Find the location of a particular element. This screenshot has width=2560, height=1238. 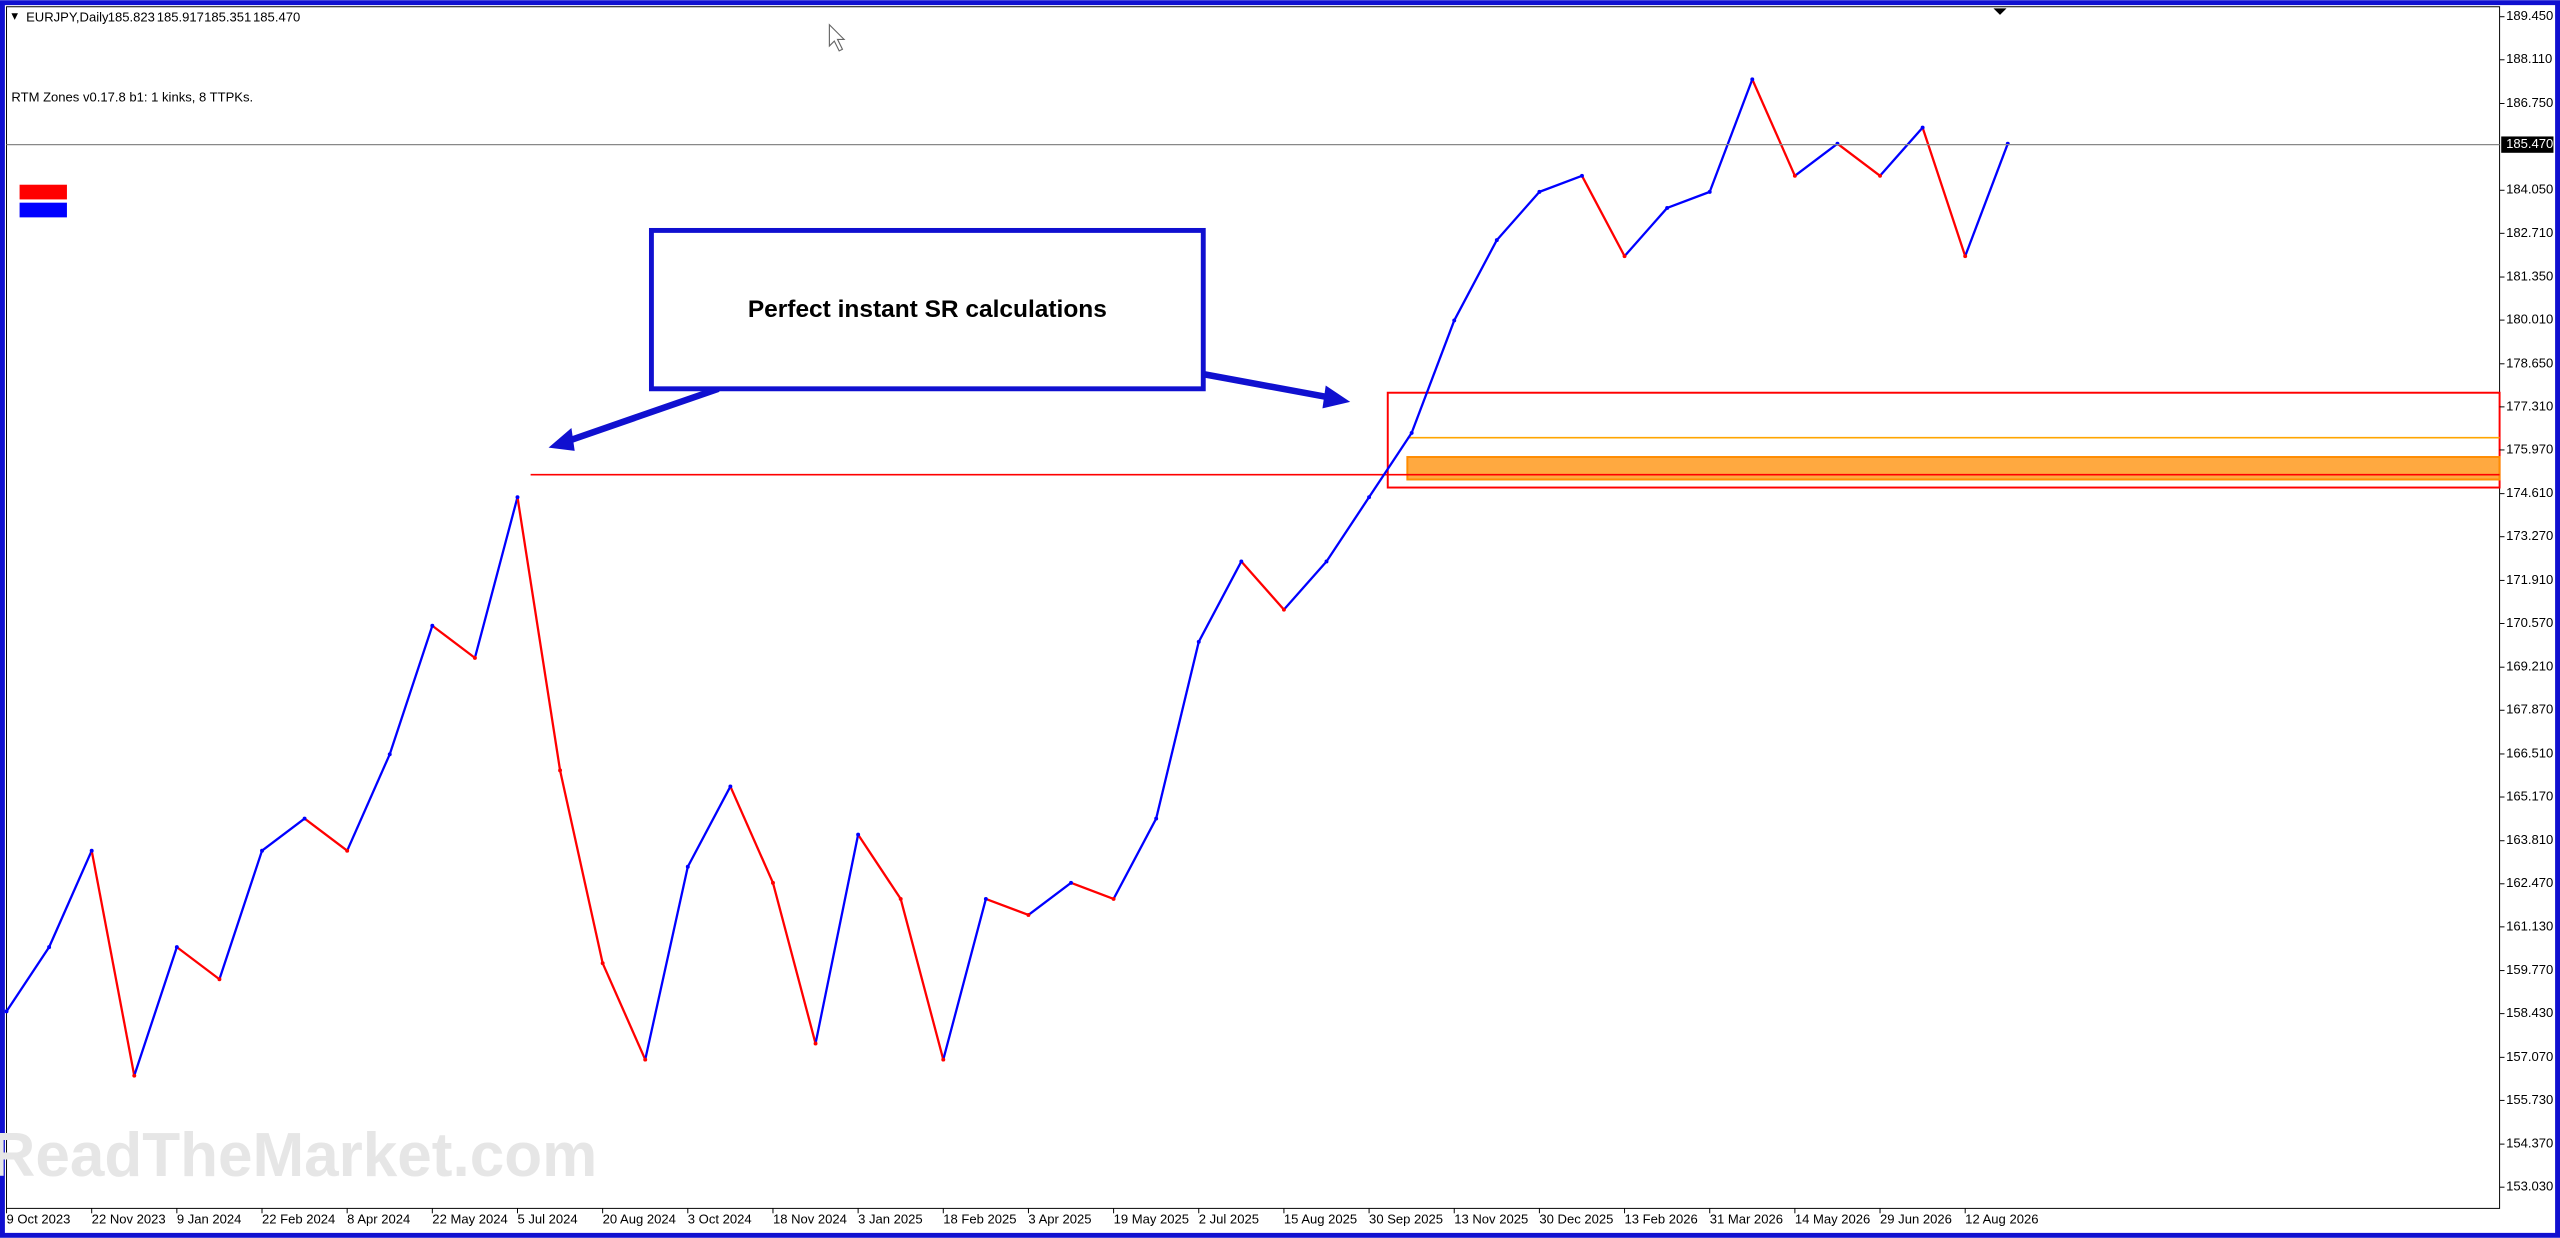

y-tick-label: 170.570 is located at coordinates (2529, 622).